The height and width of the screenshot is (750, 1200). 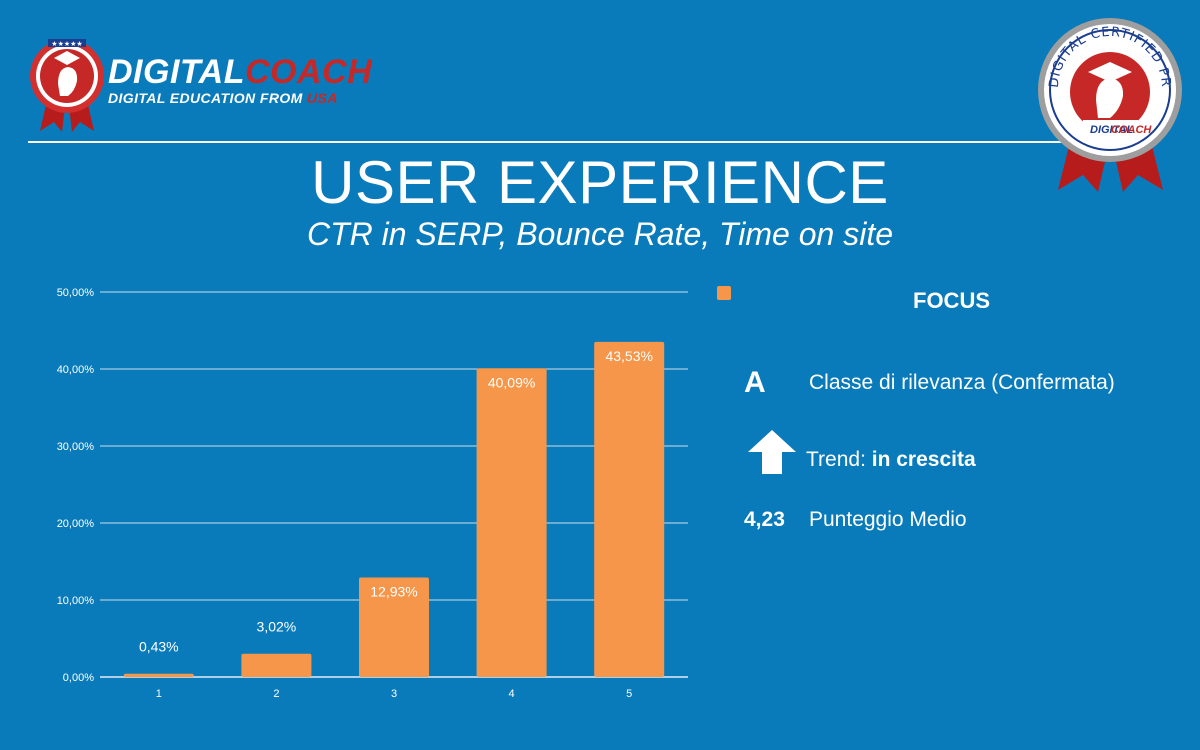 I want to click on score-label: Punteggio Medio, so click(x=888, y=519).